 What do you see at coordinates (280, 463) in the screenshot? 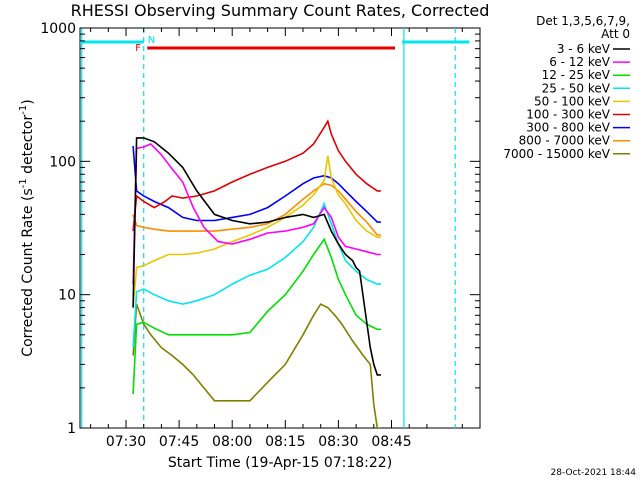
I see `x-axis-label: Start Time (19-Apr-15 07:18:22)` at bounding box center [280, 463].